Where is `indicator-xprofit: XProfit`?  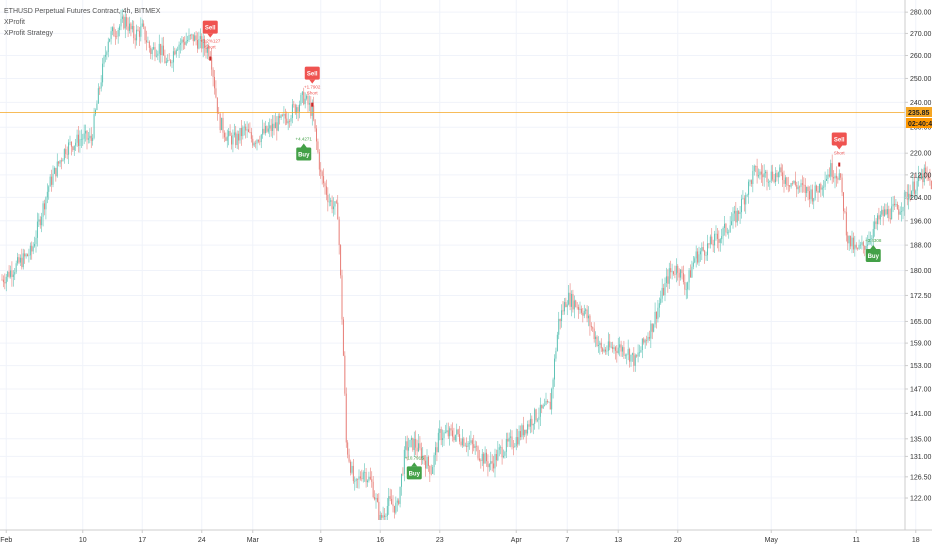
indicator-xprofit: XProfit is located at coordinates (15, 22).